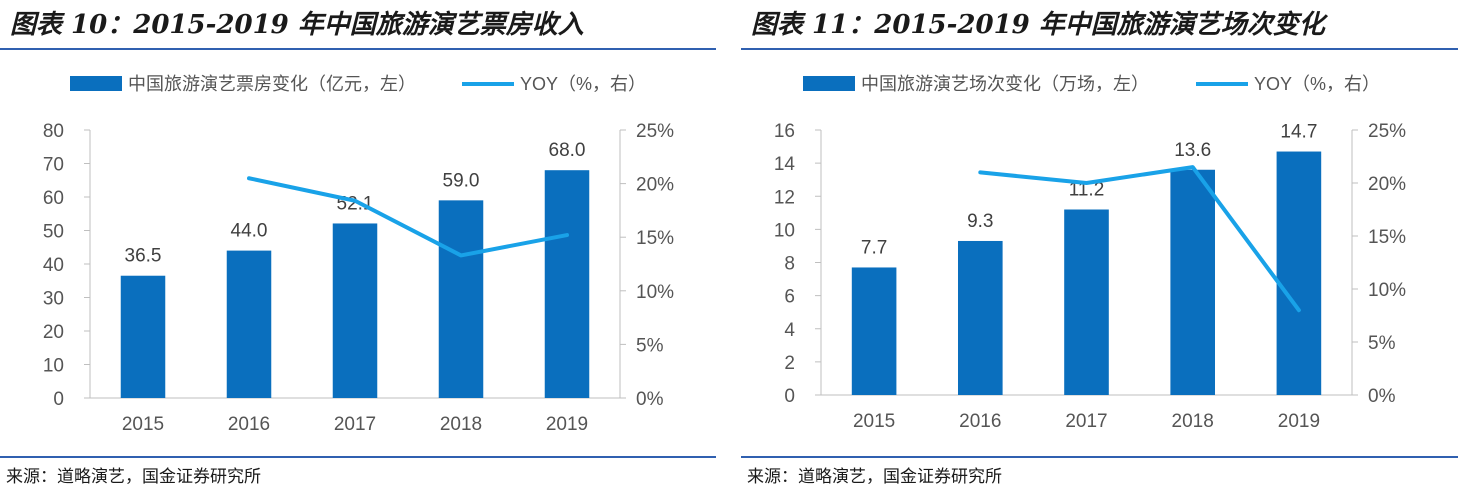 The width and height of the screenshot is (1458, 495). Describe the element at coordinates (53, 299) in the screenshot. I see `y-tick-label: 30` at that location.